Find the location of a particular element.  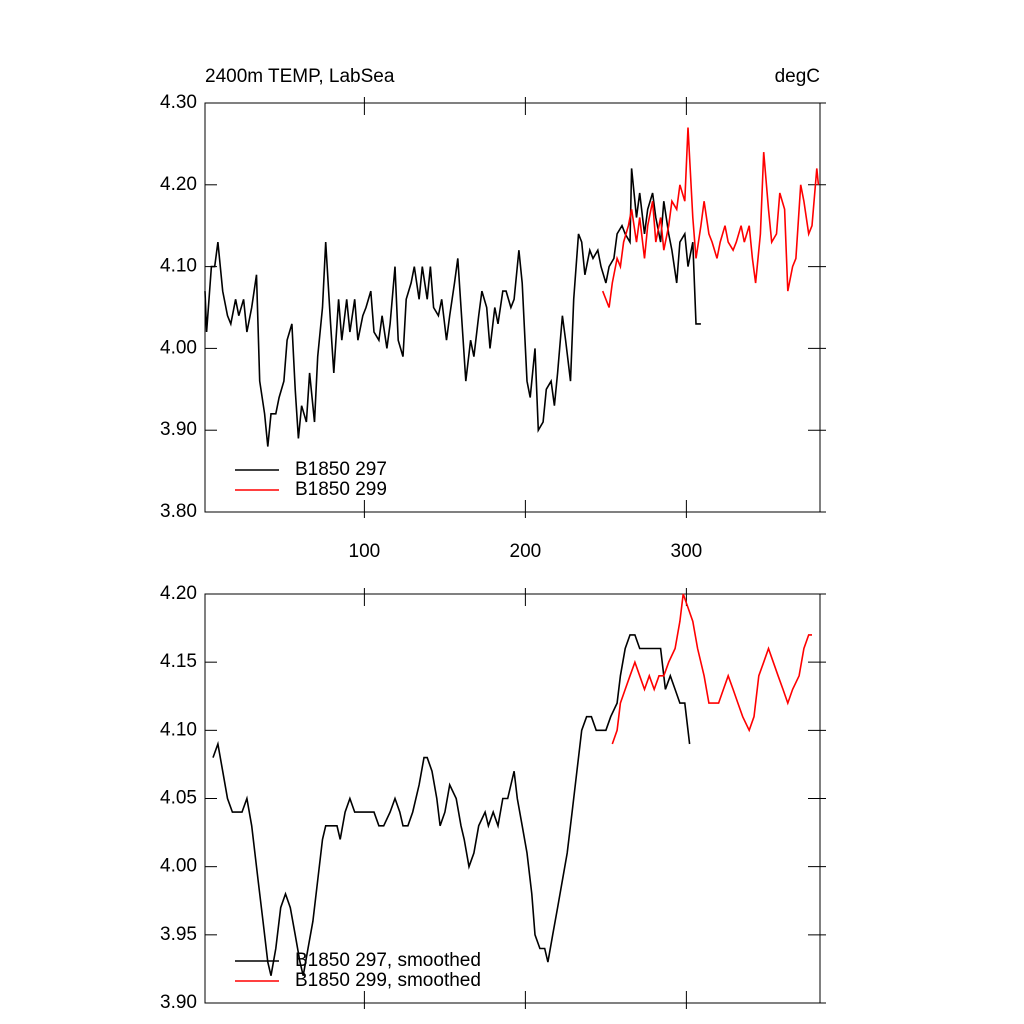

legend-label: B1850 299, smoothed is located at coordinates (388, 980).